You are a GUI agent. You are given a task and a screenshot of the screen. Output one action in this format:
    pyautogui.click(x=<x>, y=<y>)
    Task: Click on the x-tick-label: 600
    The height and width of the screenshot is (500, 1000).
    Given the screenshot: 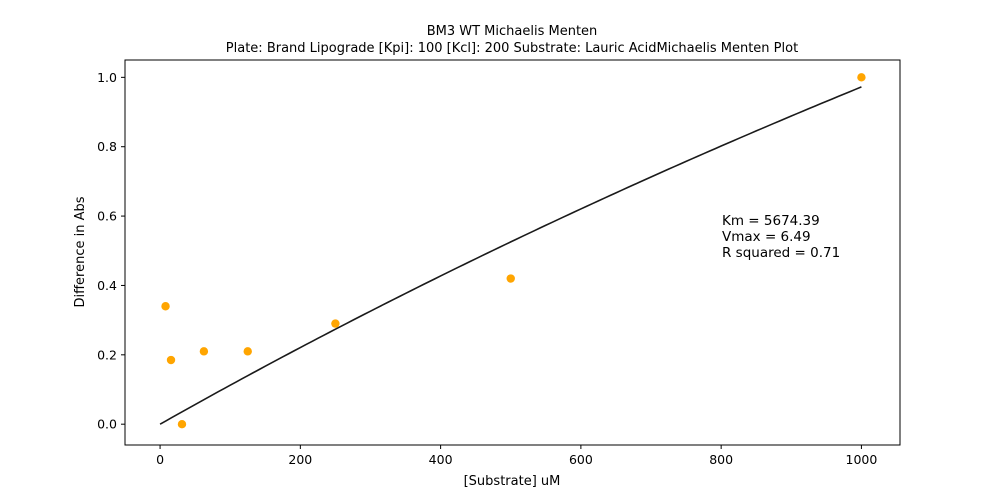 What is the action you would take?
    pyautogui.click(x=581, y=459)
    